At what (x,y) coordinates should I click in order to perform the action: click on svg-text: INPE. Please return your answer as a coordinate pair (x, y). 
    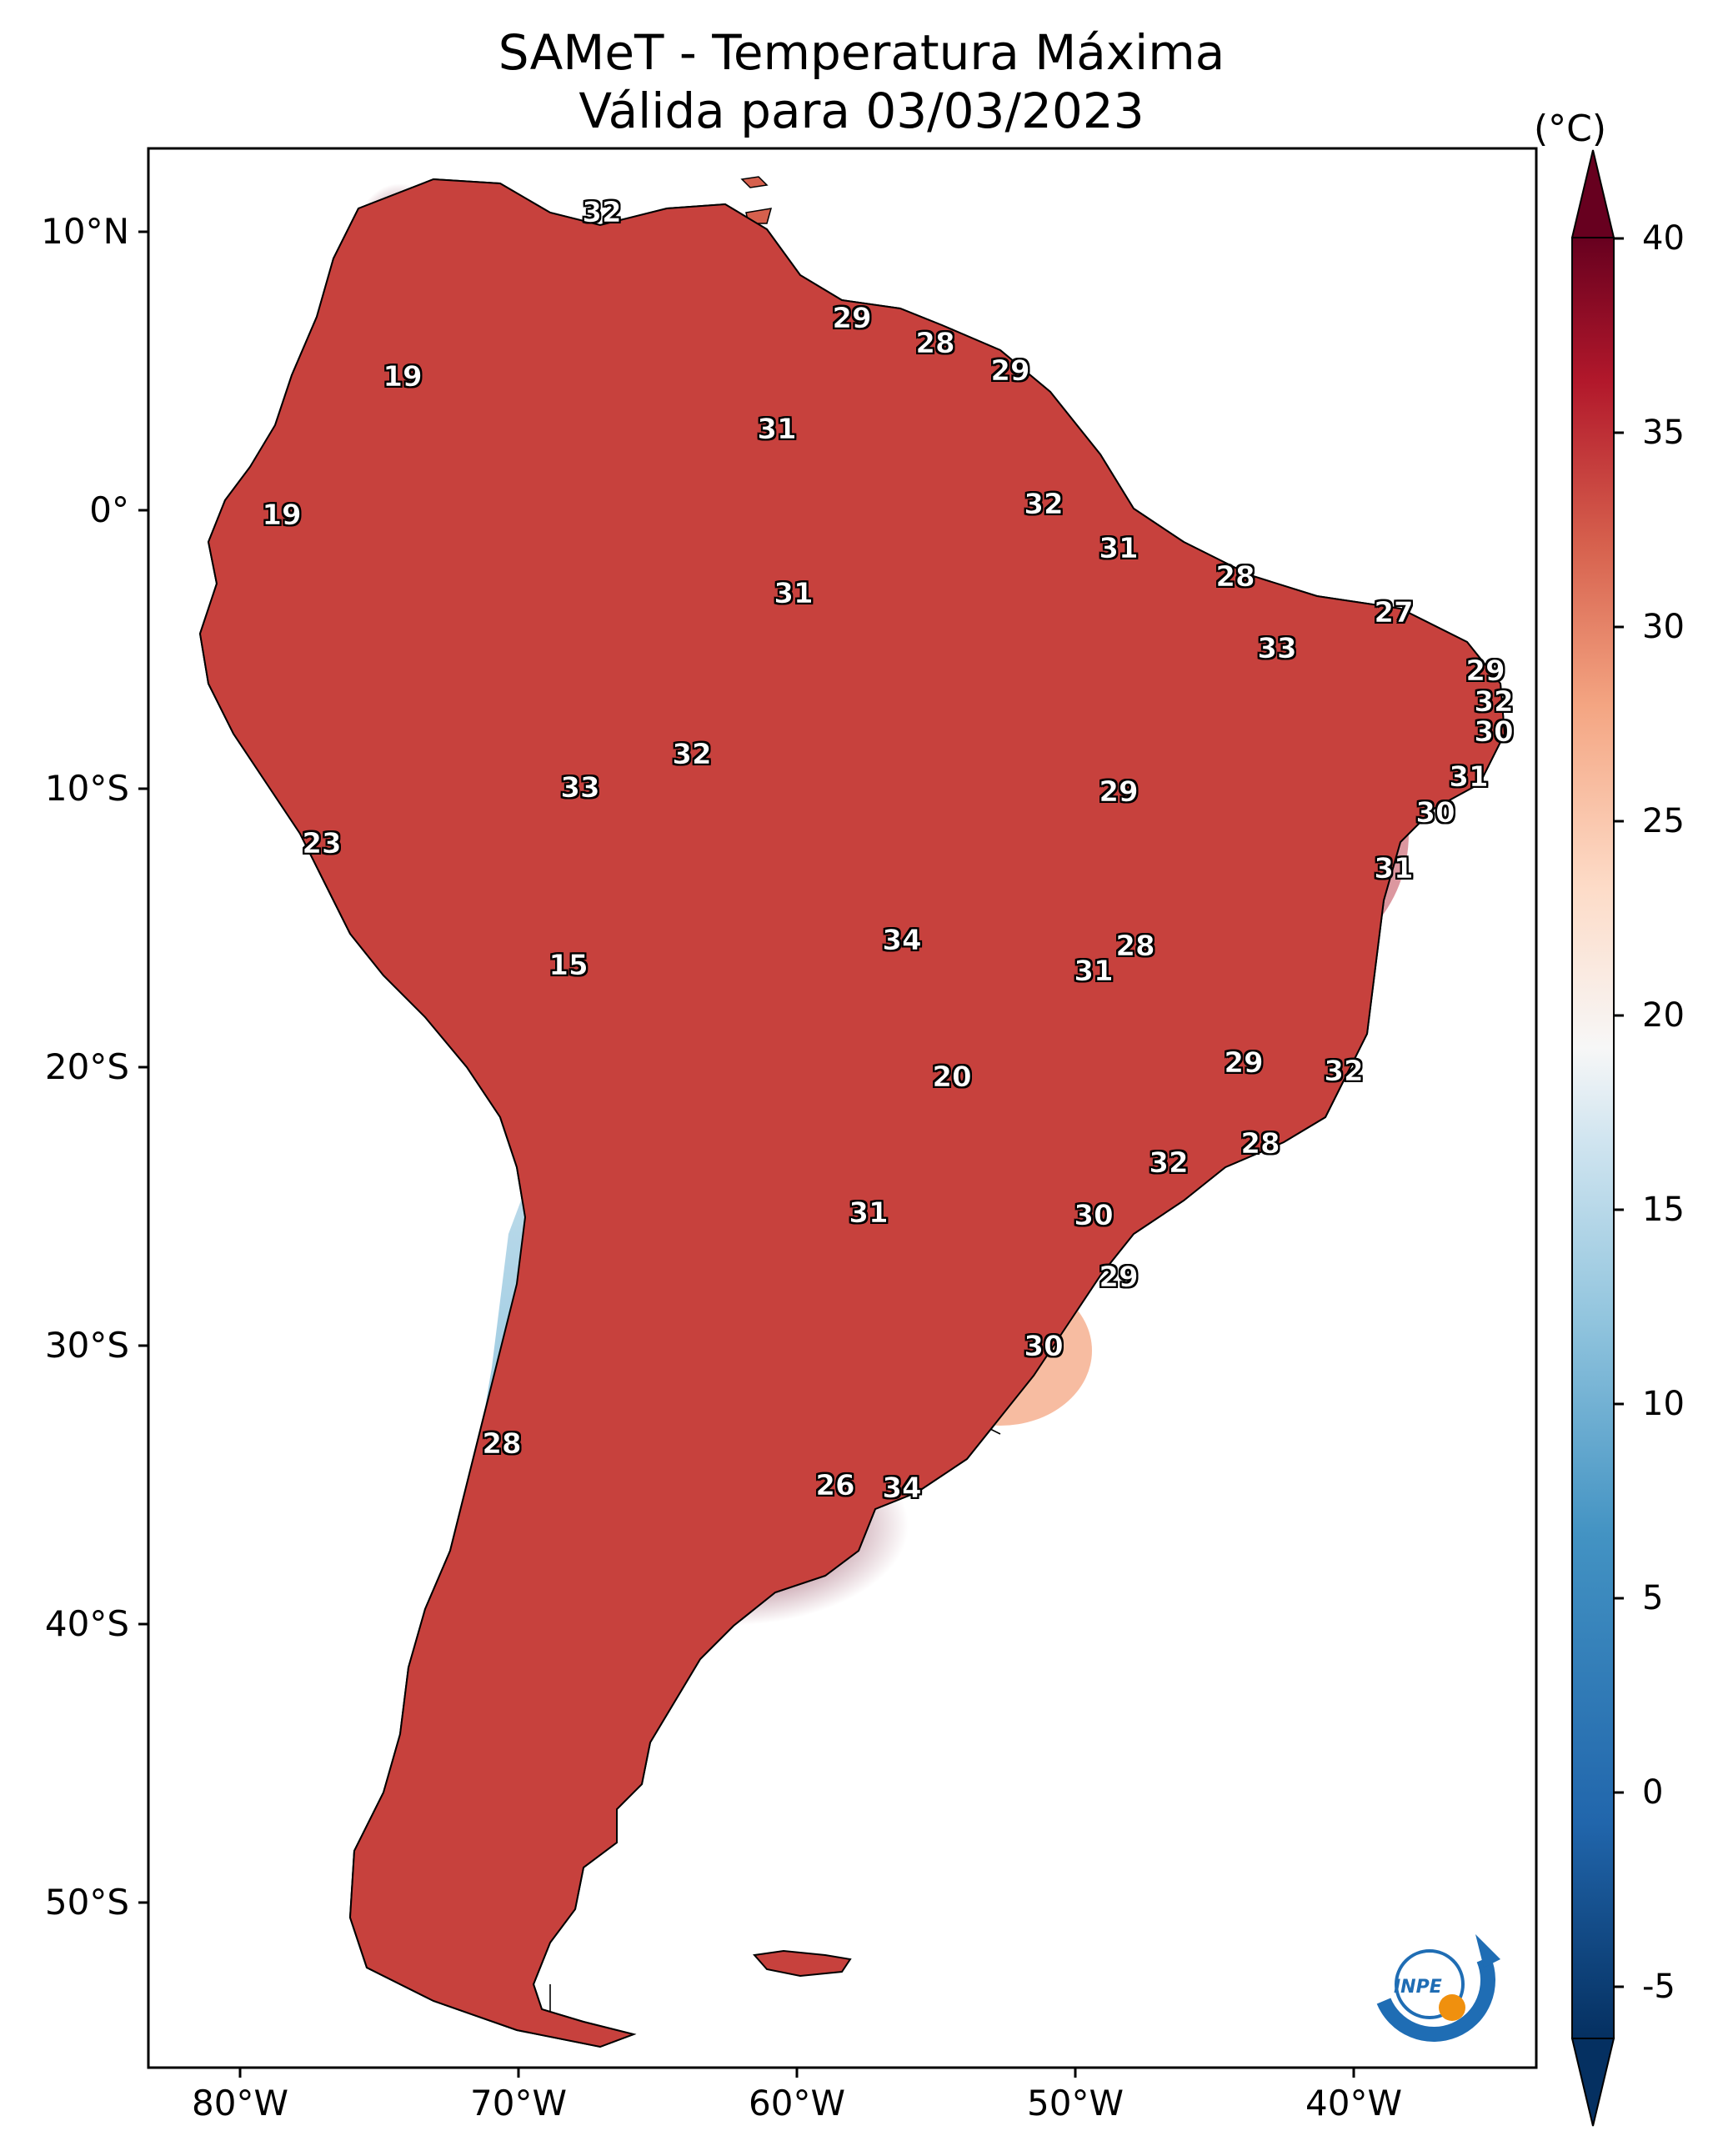
    Looking at the image, I should click on (1418, 1988).